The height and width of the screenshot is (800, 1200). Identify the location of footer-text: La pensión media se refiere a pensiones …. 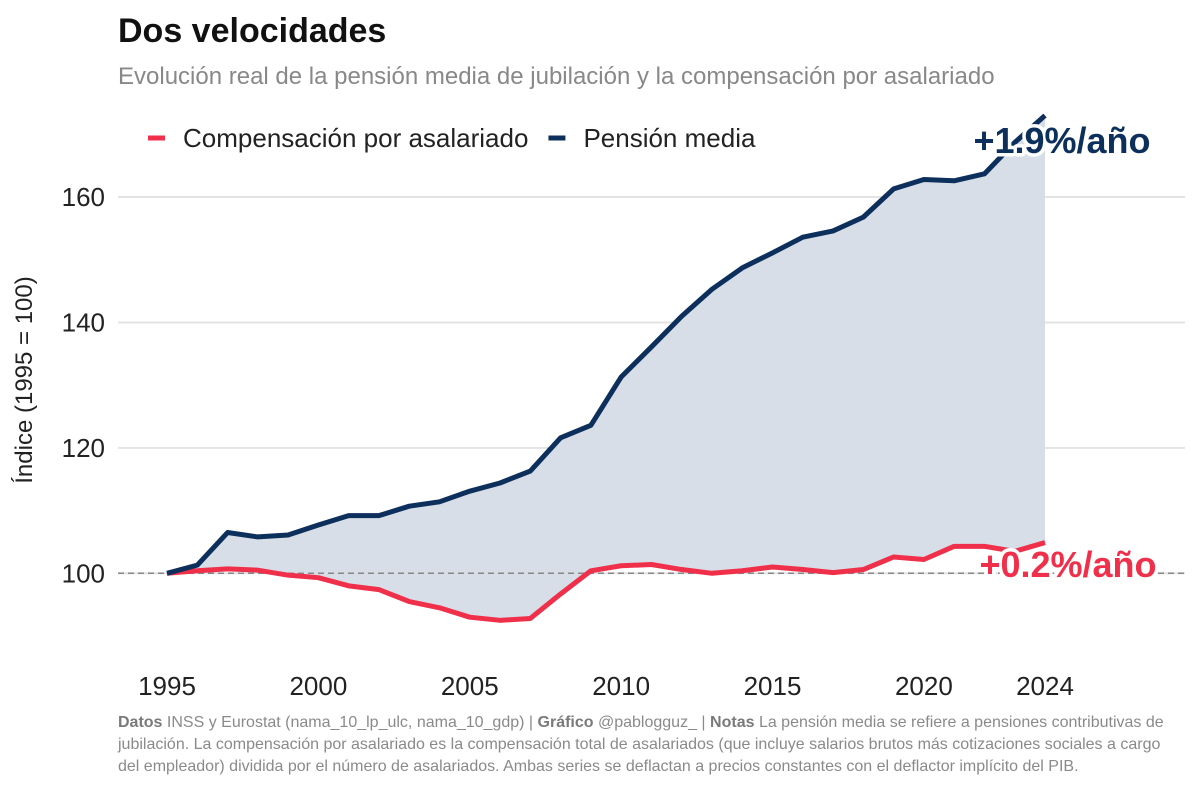
(641, 744).